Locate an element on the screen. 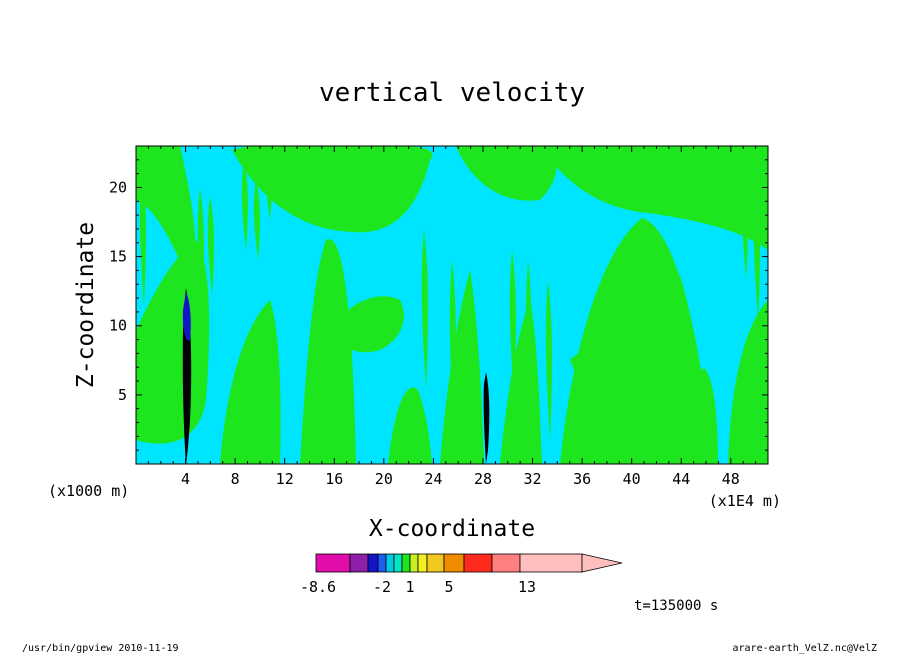  x-tick-label: 36 is located at coordinates (582, 479).